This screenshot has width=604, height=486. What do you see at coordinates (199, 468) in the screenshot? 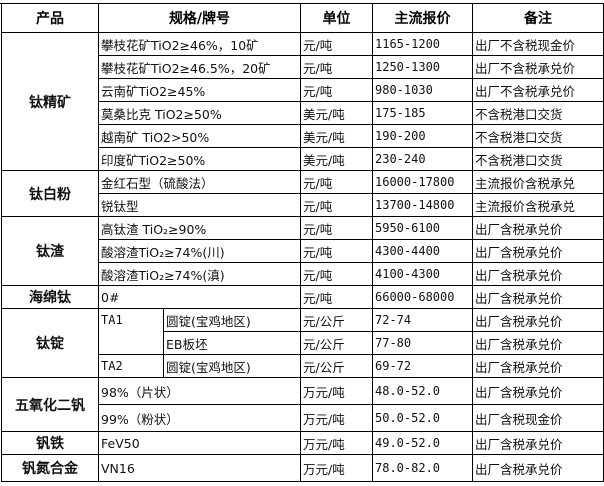
I see `spec-cell: VN16` at bounding box center [199, 468].